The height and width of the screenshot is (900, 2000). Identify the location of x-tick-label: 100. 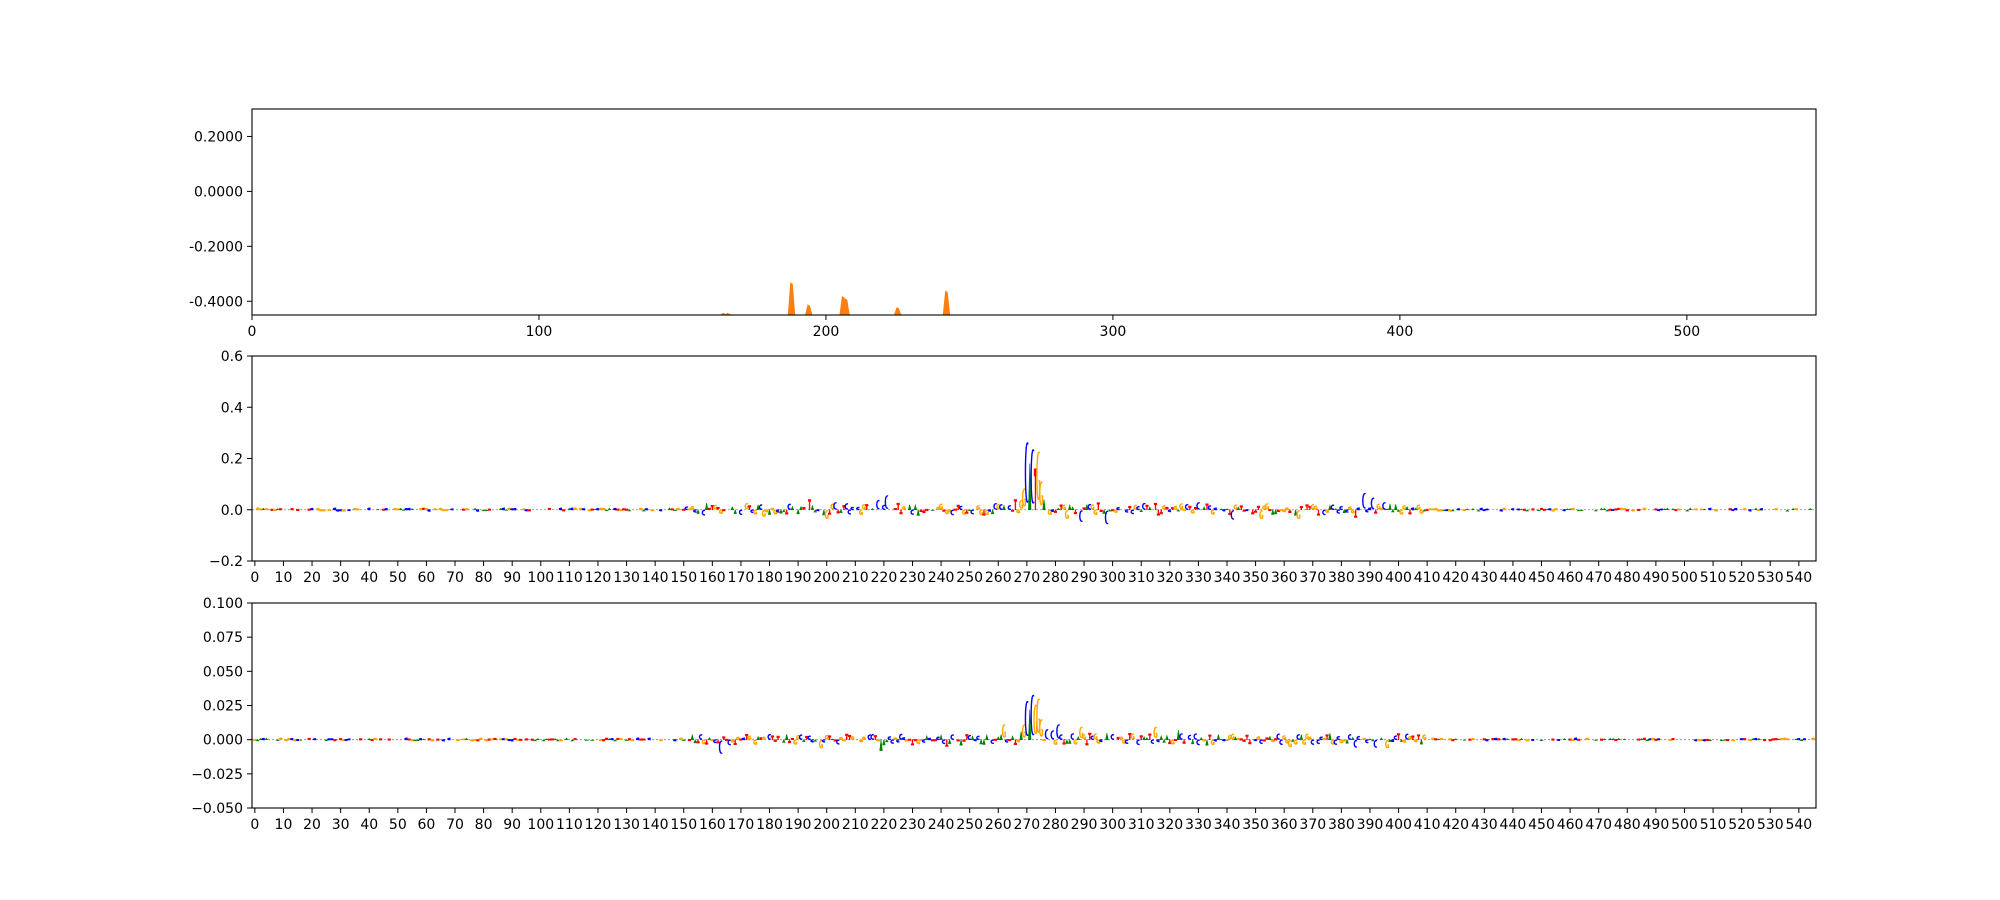
(539, 332).